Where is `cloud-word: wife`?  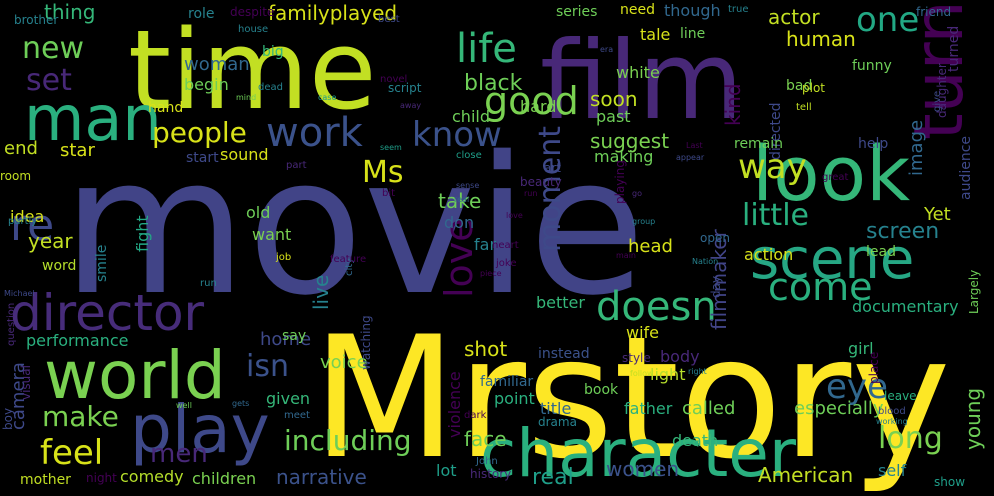 cloud-word: wife is located at coordinates (642, 332).